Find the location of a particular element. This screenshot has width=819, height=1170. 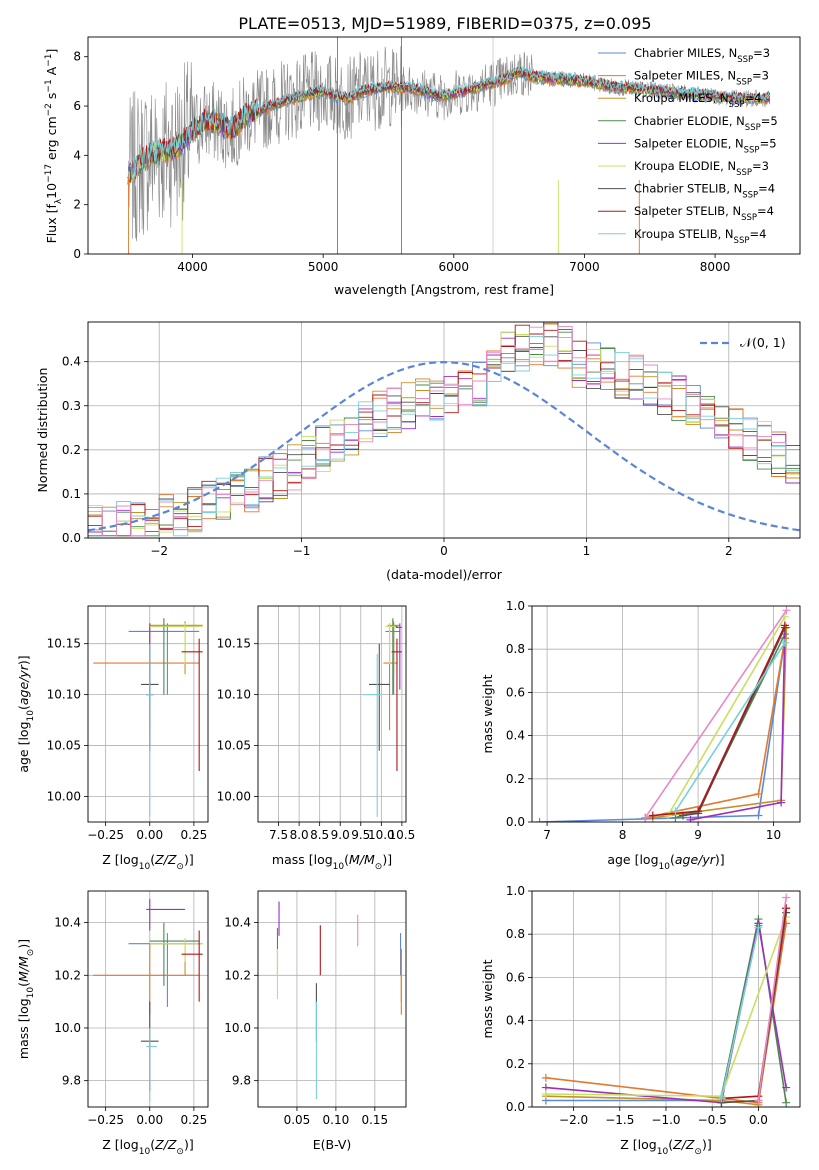

legend-label: Chabrier STELIB, NSSP=4 is located at coordinates (704, 191).